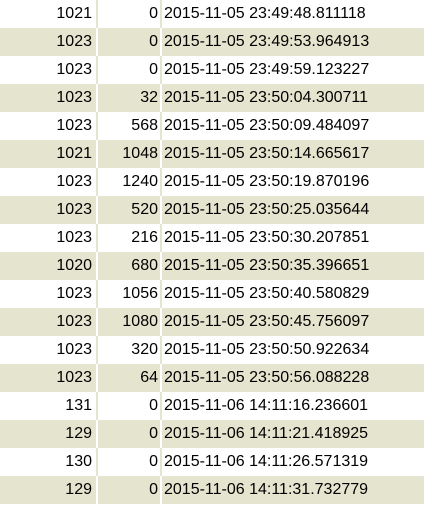  I want to click on value-cell: 1056, so click(130, 294).